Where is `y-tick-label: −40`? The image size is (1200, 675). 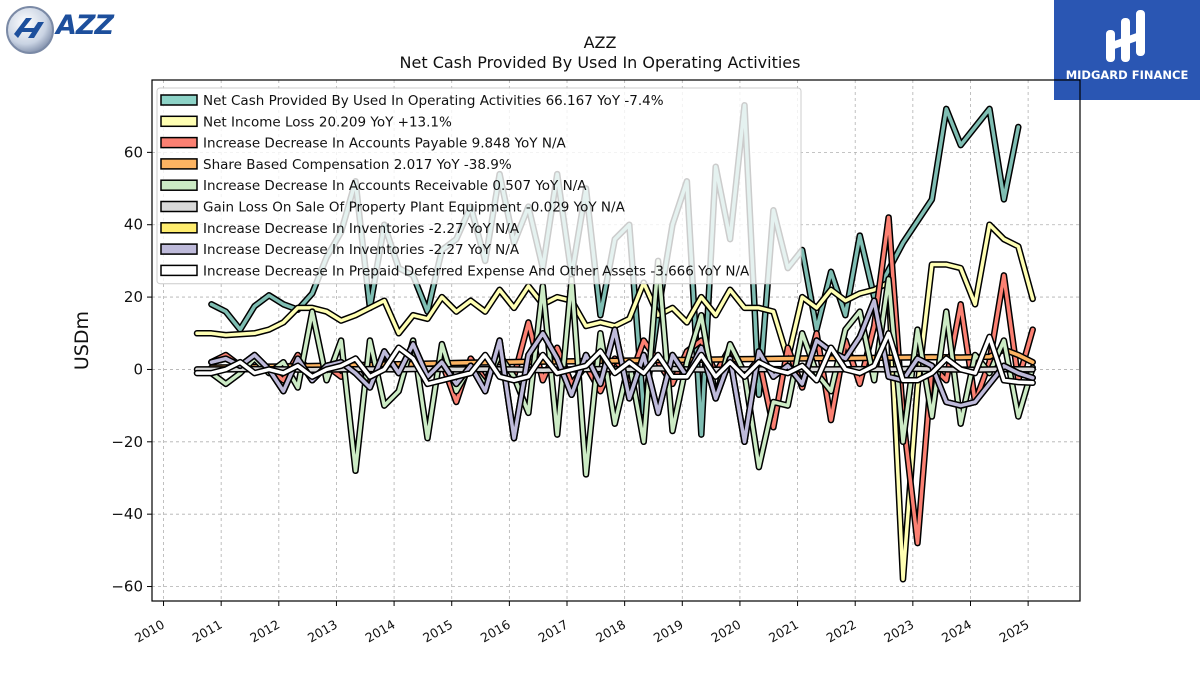
y-tick-label: −40 is located at coordinates (127, 514).